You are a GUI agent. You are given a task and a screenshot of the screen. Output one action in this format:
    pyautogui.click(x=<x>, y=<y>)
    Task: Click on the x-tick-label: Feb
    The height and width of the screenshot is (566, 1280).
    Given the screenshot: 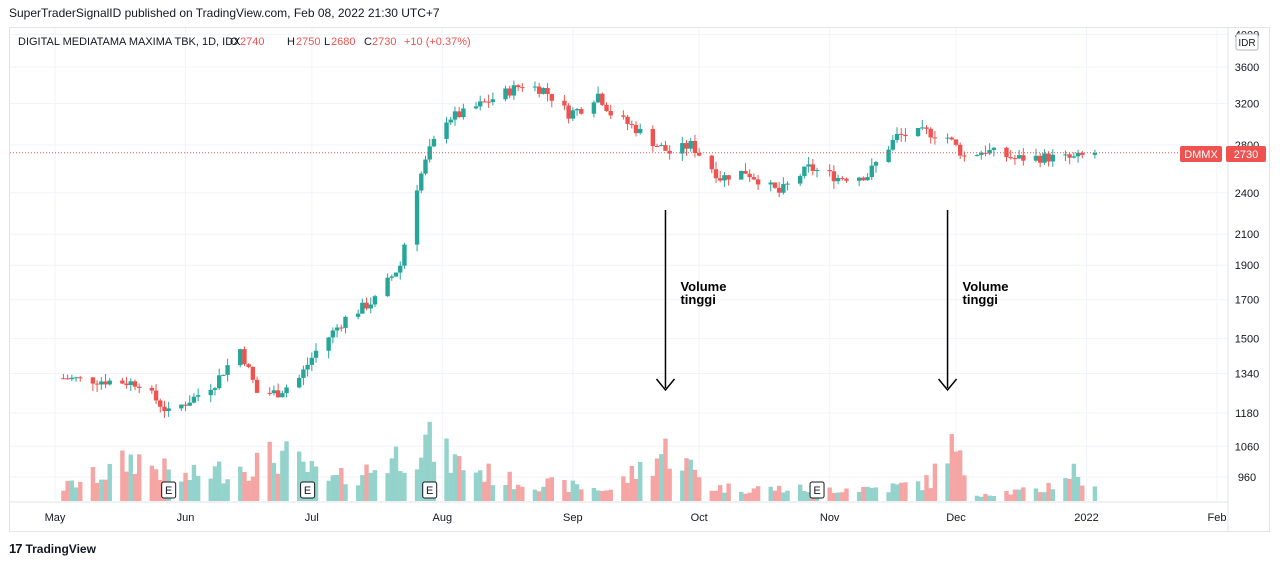 What is the action you would take?
    pyautogui.click(x=1217, y=518)
    